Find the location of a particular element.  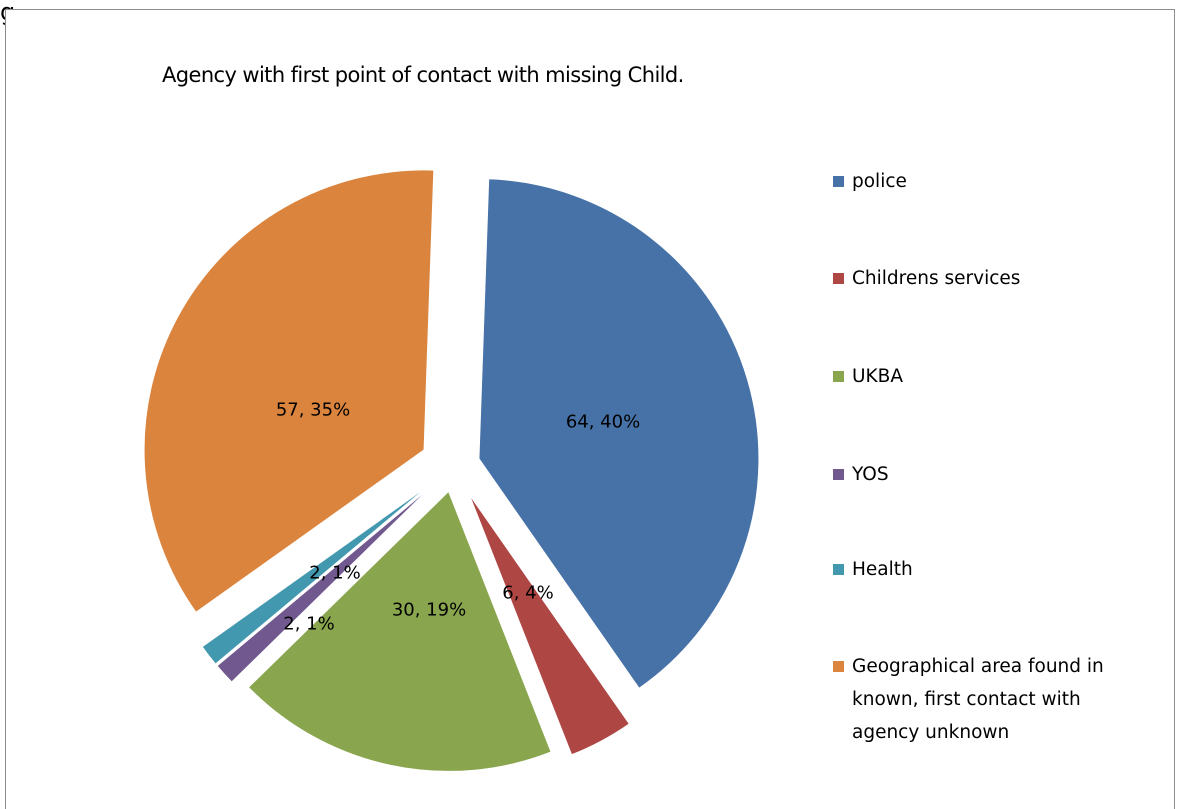

pie-slice-childrens-services is located at coordinates (549, 624).